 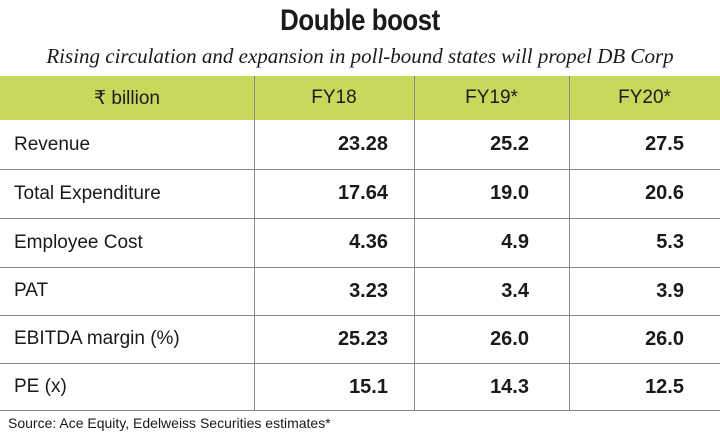 What do you see at coordinates (670, 242) in the screenshot?
I see `cell-value: 5.3` at bounding box center [670, 242].